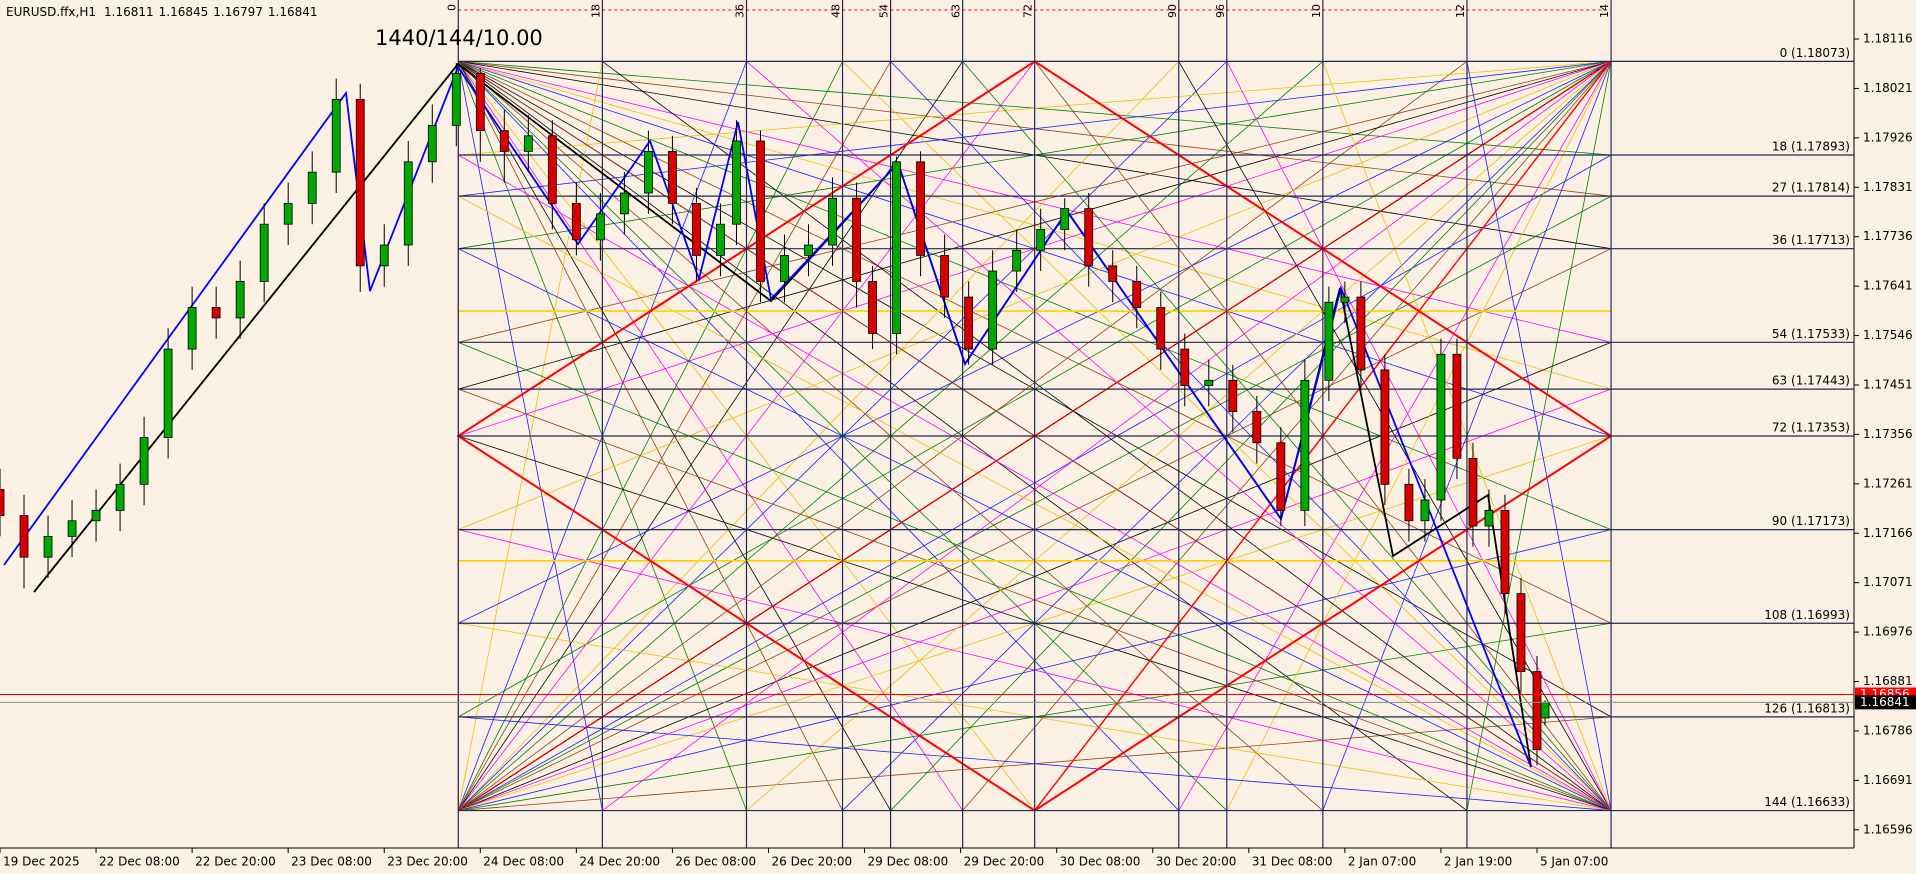 The width and height of the screenshot is (1916, 874). Describe the element at coordinates (51, 12) in the screenshot. I see `symbol: EURUSD.ffx,H1` at that location.